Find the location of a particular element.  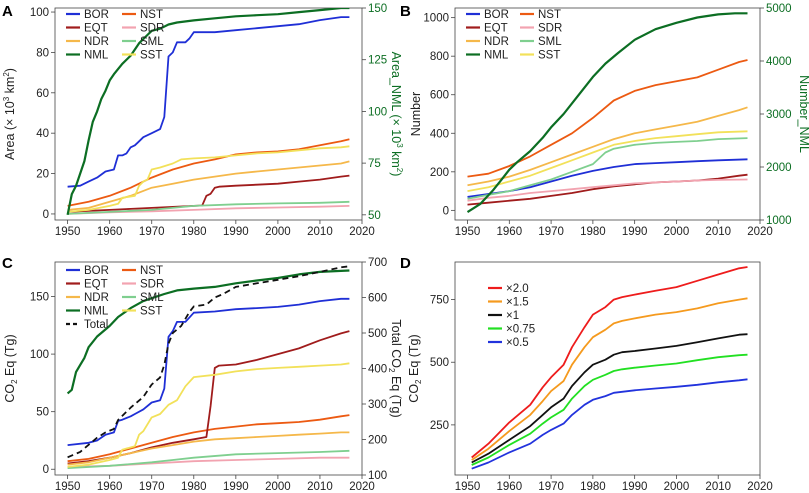

y2-axis-label: Area_NML (× 103 km2) is located at coordinates (396, 114).